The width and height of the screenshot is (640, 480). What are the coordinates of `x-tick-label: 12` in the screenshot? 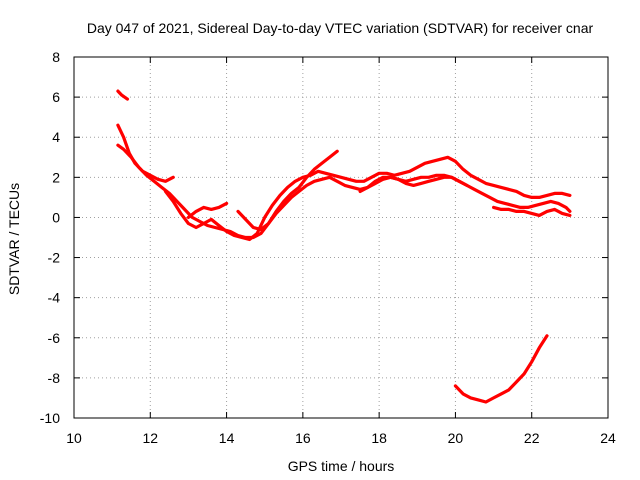 It's located at (150, 438).